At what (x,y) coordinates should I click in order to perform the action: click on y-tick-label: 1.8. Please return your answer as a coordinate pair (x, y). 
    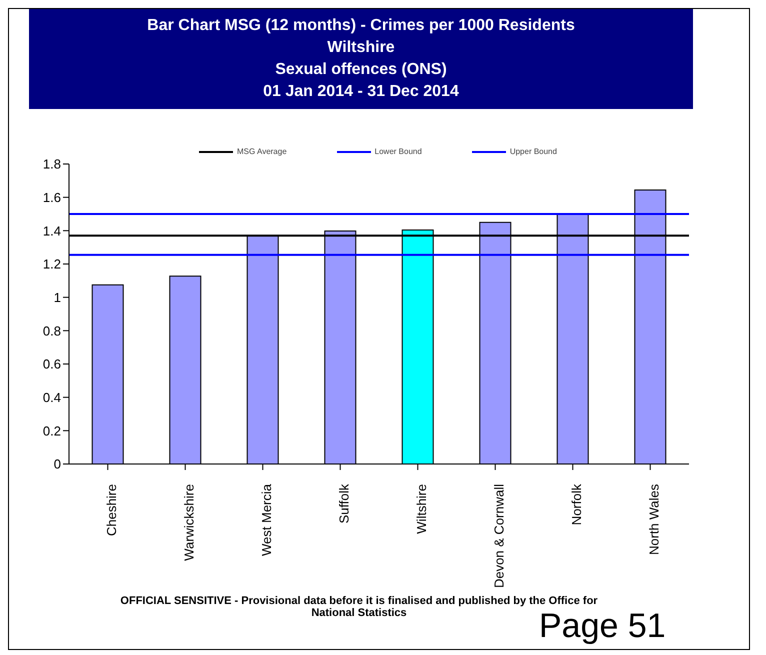
    Looking at the image, I should click on (51, 164).